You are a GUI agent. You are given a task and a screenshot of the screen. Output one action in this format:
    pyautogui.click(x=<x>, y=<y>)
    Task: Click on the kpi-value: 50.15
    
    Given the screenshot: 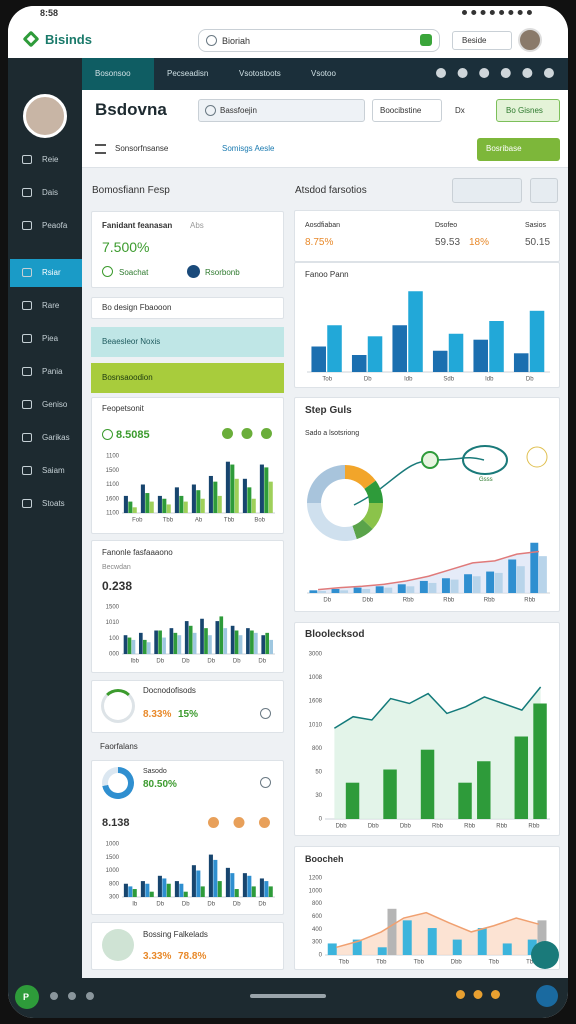 What is the action you would take?
    pyautogui.click(x=538, y=242)
    